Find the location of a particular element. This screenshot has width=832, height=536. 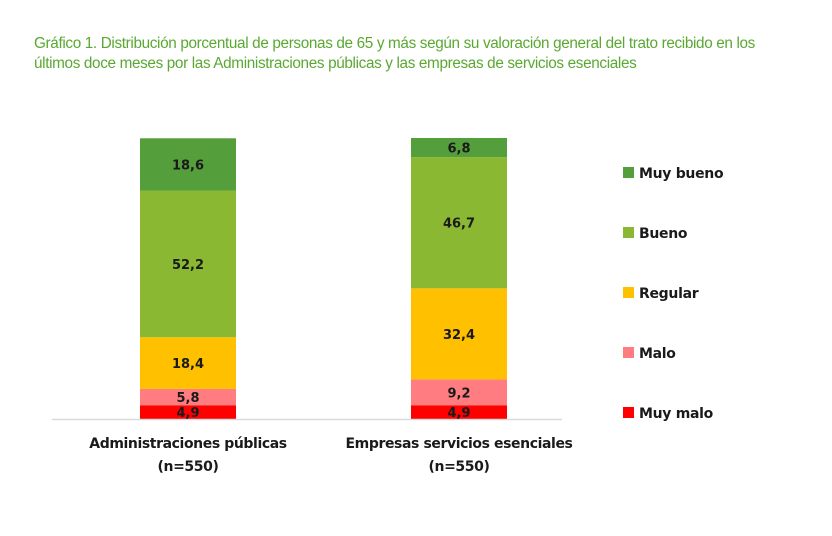

legend-swatch-muy-bueno is located at coordinates (628, 172).